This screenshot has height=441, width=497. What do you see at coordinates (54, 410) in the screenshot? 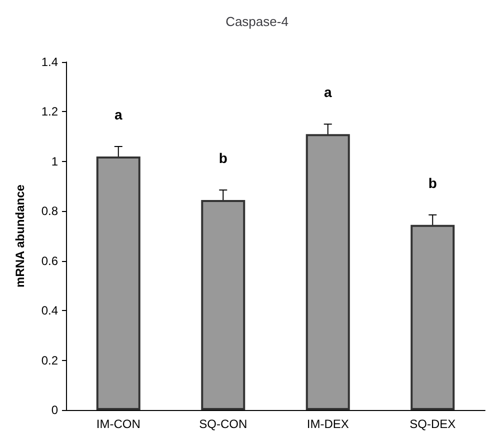
I see `y-tick-label: 0` at bounding box center [54, 410].